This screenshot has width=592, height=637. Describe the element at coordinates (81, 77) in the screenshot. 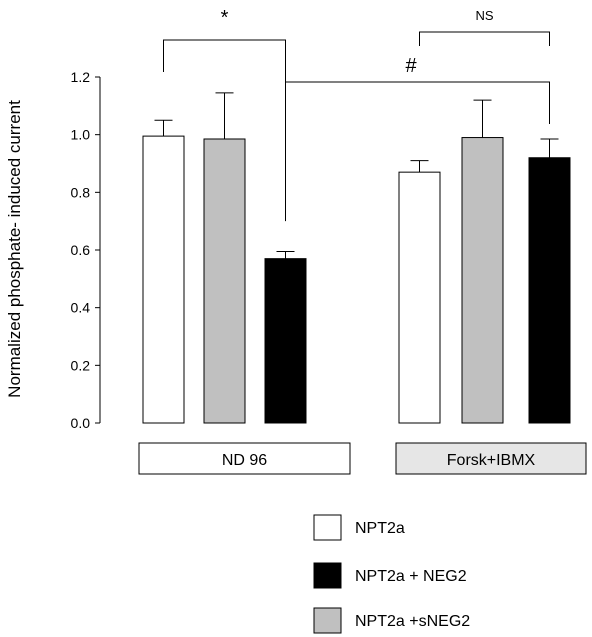

I see `y-tick-label: 1.2` at that location.